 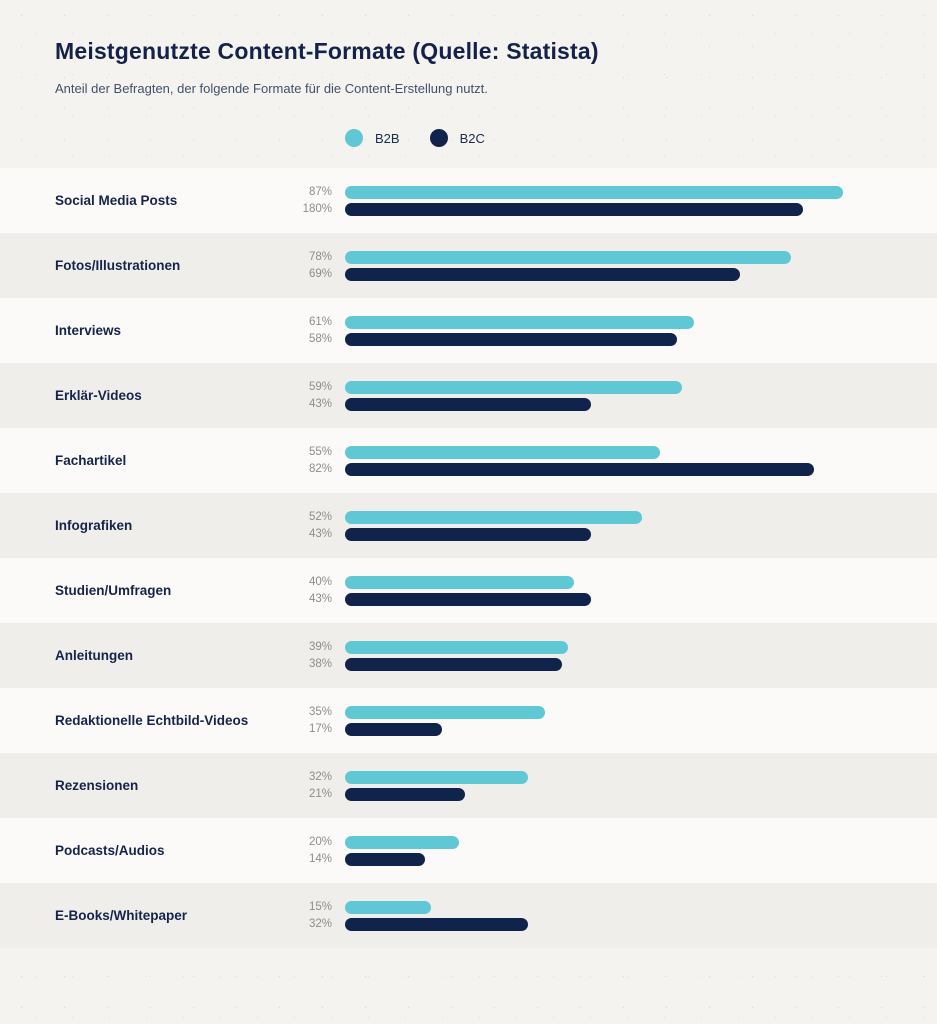 What do you see at coordinates (306, 461) in the screenshot?
I see `value-labels: 55% 82%` at bounding box center [306, 461].